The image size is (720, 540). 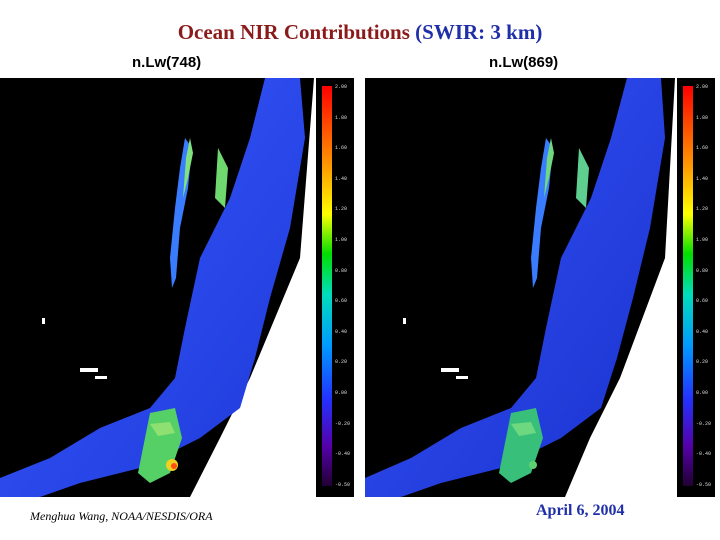 What do you see at coordinates (479, 32) in the screenshot?
I see `title-sub: (SWIR: 3 km)` at bounding box center [479, 32].